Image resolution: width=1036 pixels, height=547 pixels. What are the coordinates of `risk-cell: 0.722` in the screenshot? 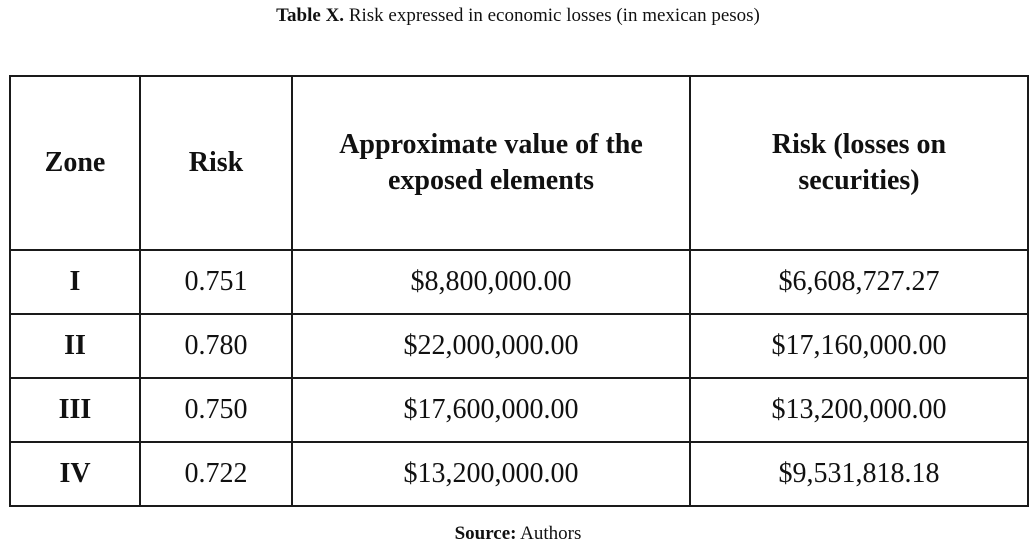 It's located at (216, 474).